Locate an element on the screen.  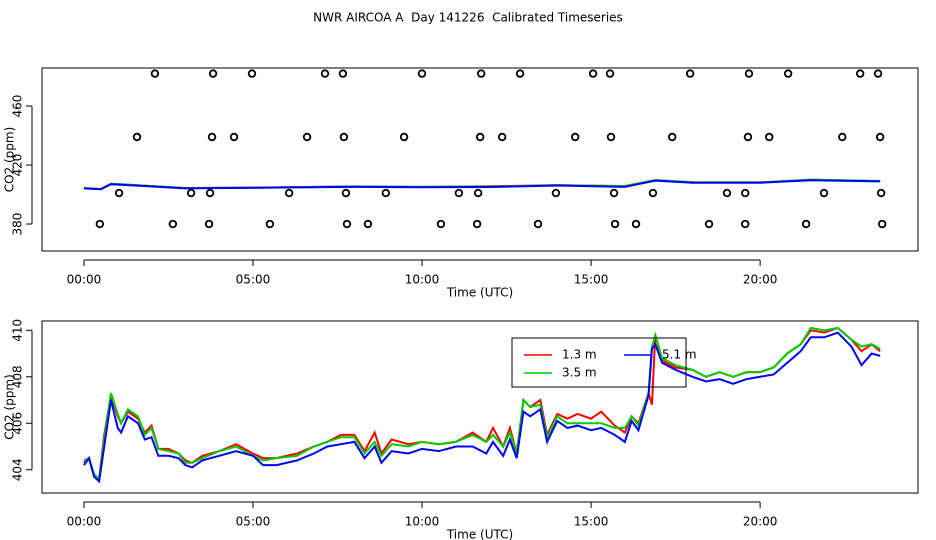
y-tick-label: 380 is located at coordinates (18, 224).